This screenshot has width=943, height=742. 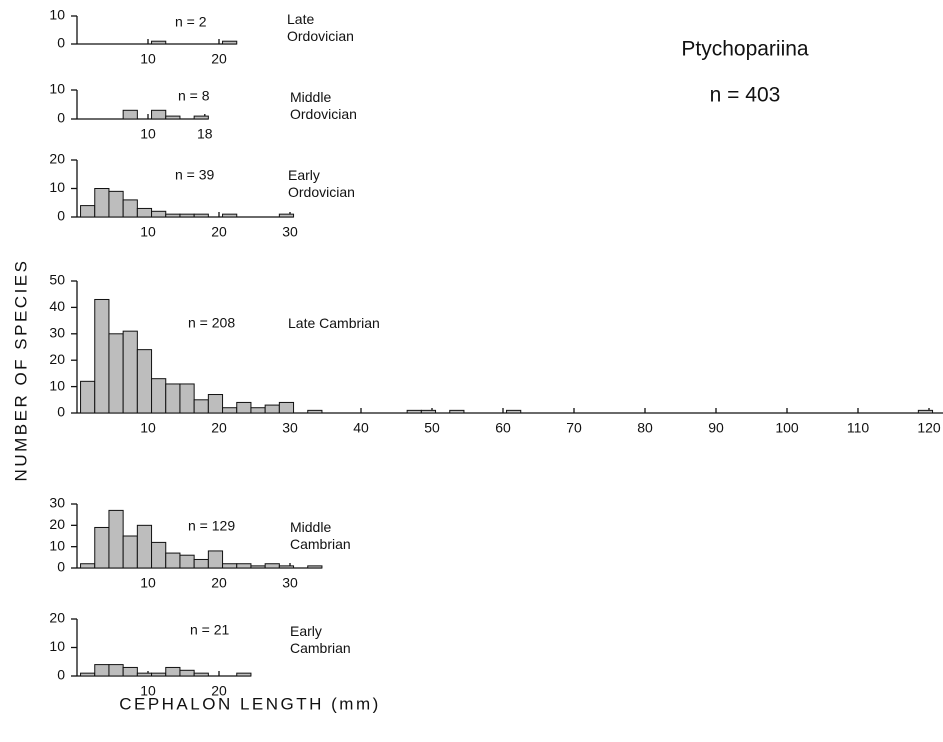 What do you see at coordinates (320, 639) in the screenshot?
I see `panel-label: Early Cambrian` at bounding box center [320, 639].